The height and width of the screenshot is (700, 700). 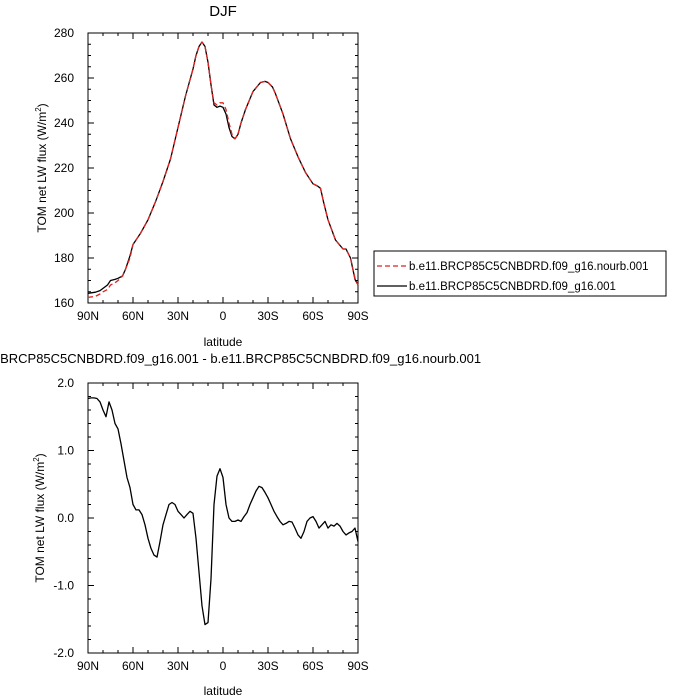 I want to click on top-x-tick-label: 90N, so click(x=88, y=316).